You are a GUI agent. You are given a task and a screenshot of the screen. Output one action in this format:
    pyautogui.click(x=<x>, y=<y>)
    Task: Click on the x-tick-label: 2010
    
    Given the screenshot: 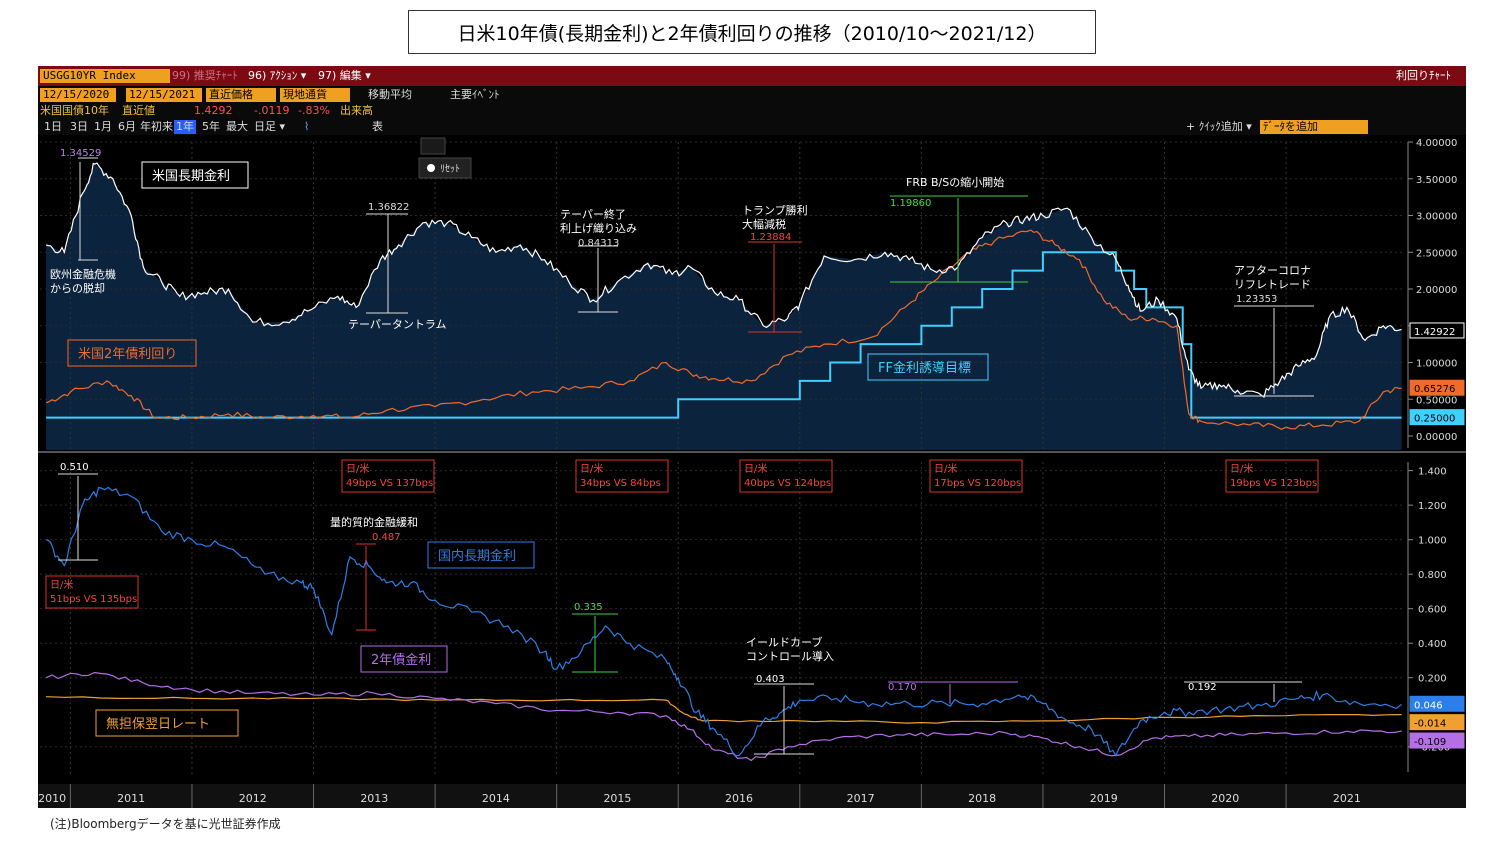 What is the action you would take?
    pyautogui.click(x=52, y=798)
    